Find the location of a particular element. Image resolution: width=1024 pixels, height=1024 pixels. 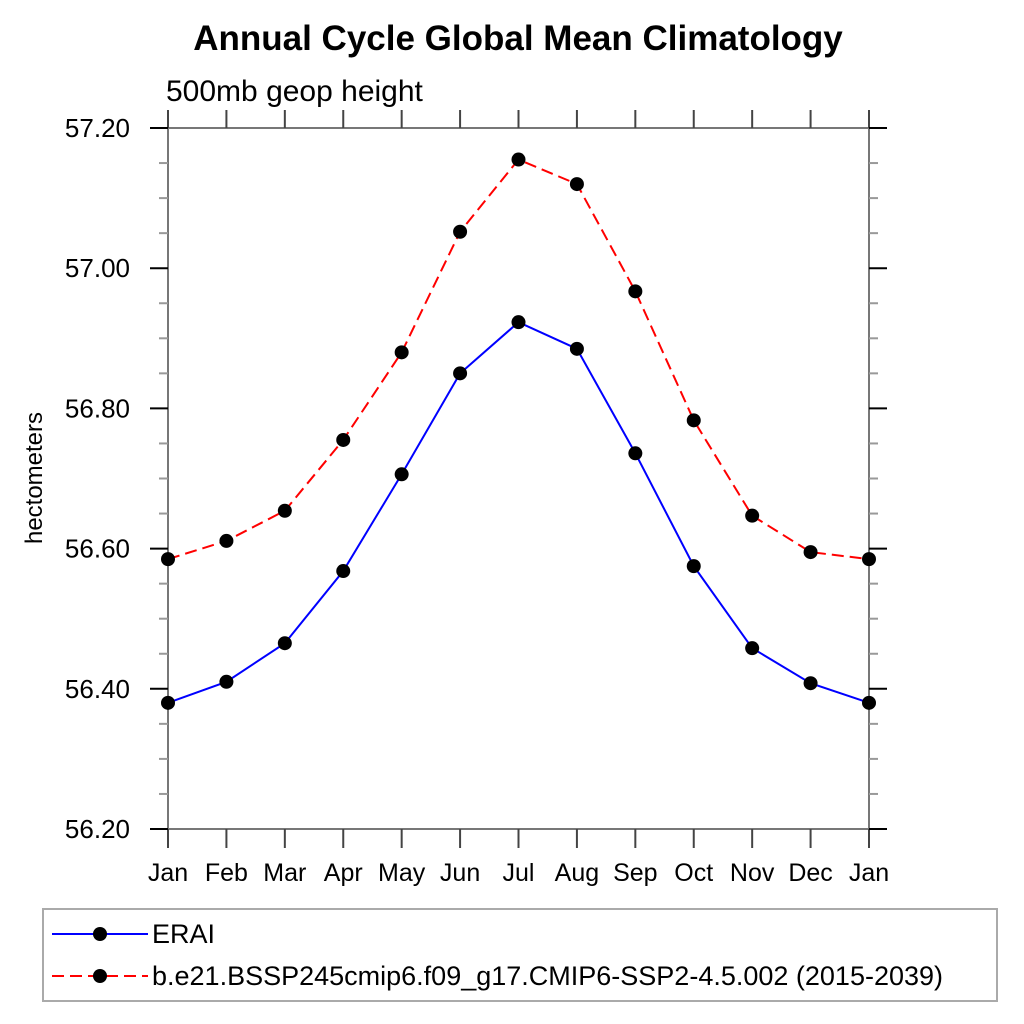

y-tick-label: 57.20 is located at coordinates (97, 128).